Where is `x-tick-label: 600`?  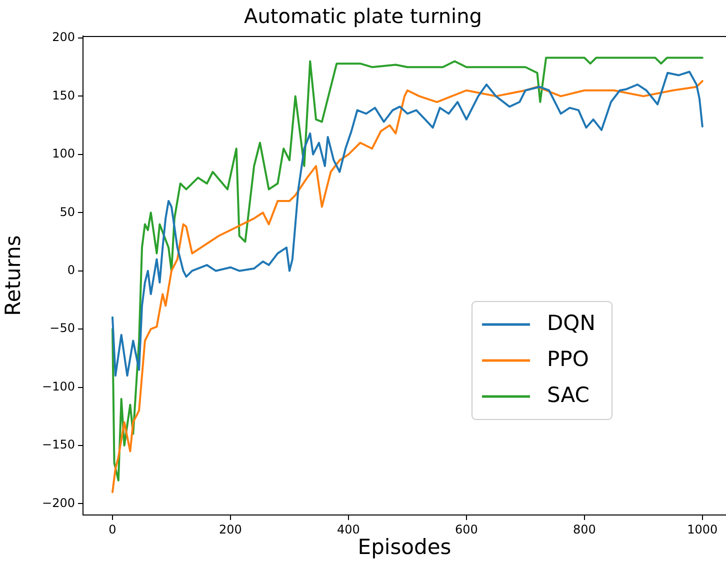
x-tick-label: 600 is located at coordinates (466, 529).